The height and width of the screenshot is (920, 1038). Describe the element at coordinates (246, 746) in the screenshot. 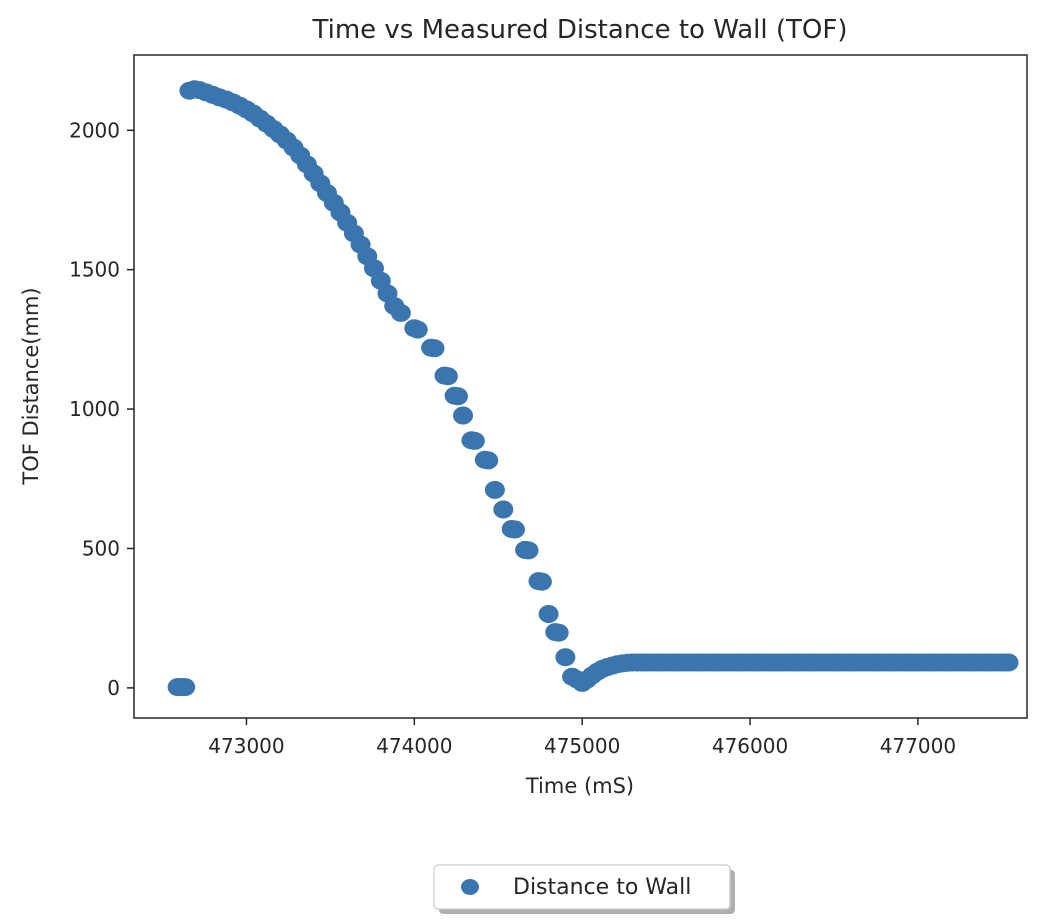

I see `x-tick-label: 473000` at that location.